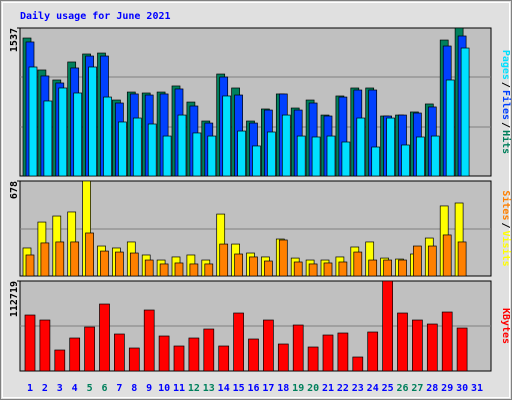  I want to click on x-tick-label: 11, so click(179, 388).